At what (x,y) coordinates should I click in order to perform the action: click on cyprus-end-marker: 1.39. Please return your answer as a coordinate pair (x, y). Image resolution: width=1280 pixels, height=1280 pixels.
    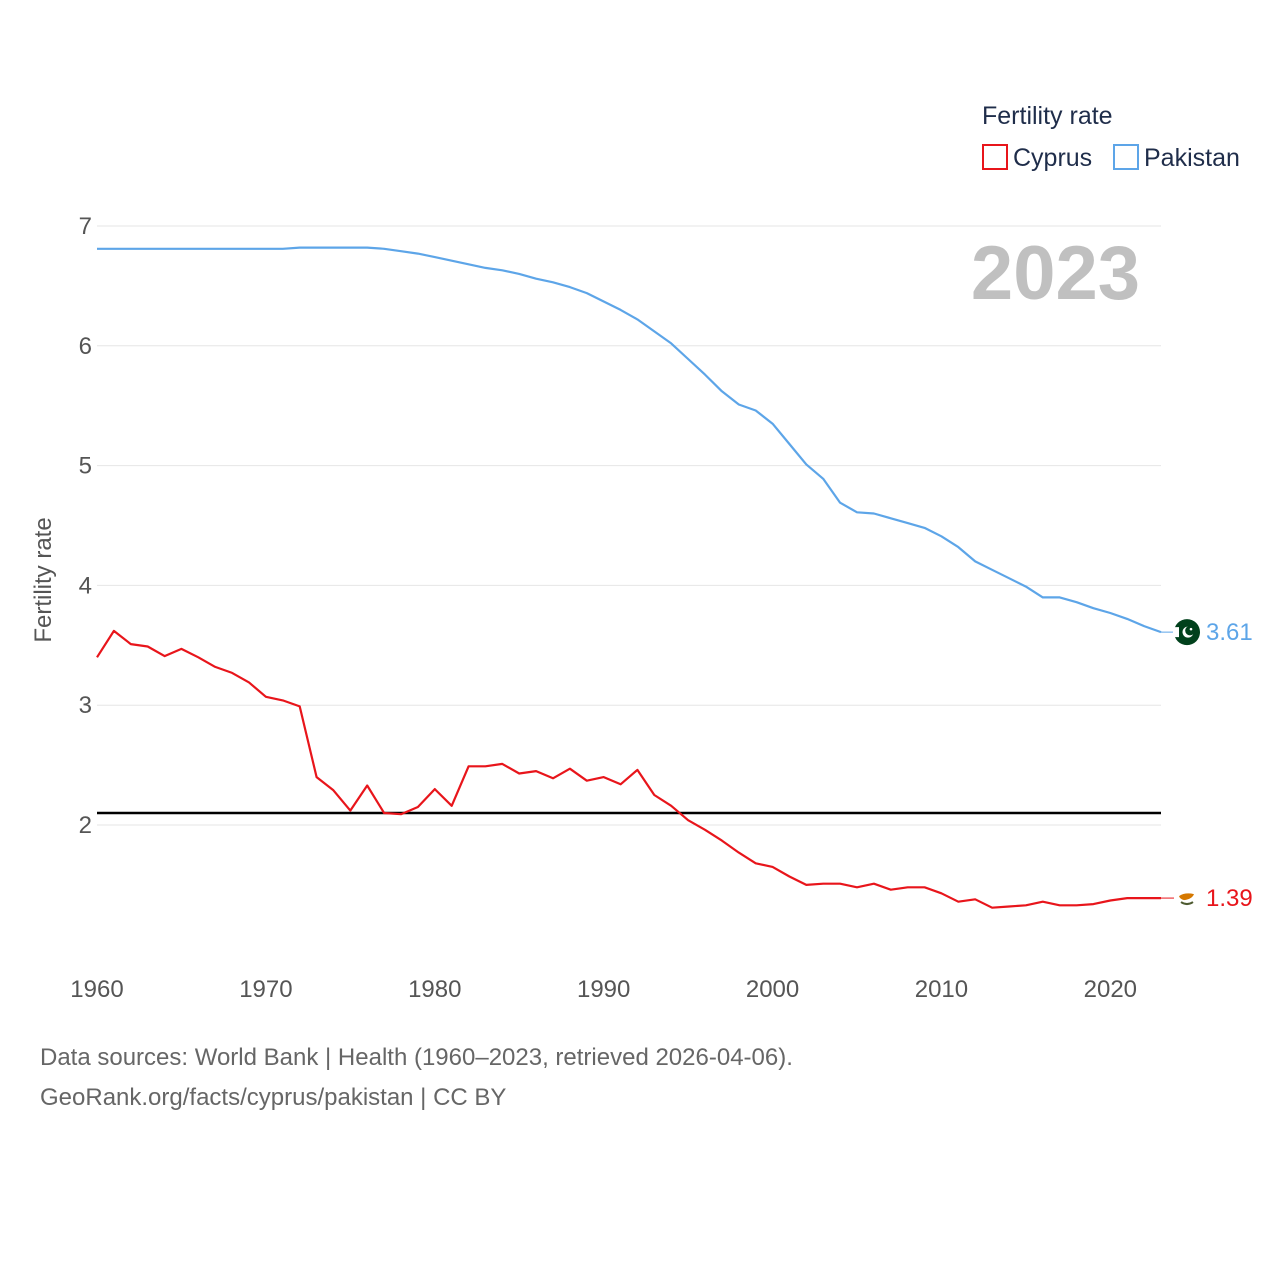
    Looking at the image, I should click on (1207, 898).